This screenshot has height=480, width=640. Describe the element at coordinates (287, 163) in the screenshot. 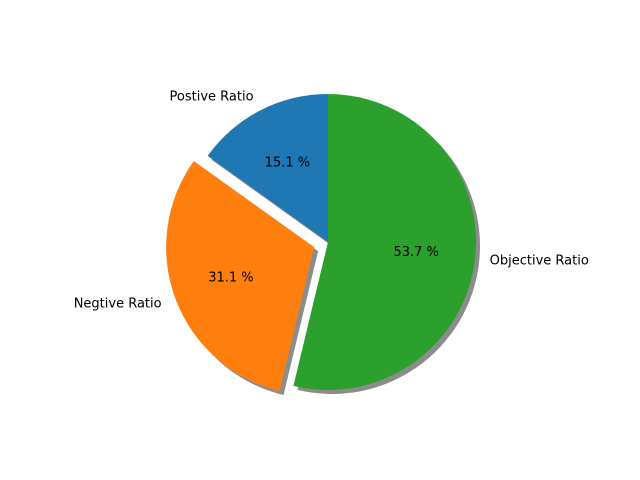

I see `percent-postive-ratio: 15.1 %` at that location.